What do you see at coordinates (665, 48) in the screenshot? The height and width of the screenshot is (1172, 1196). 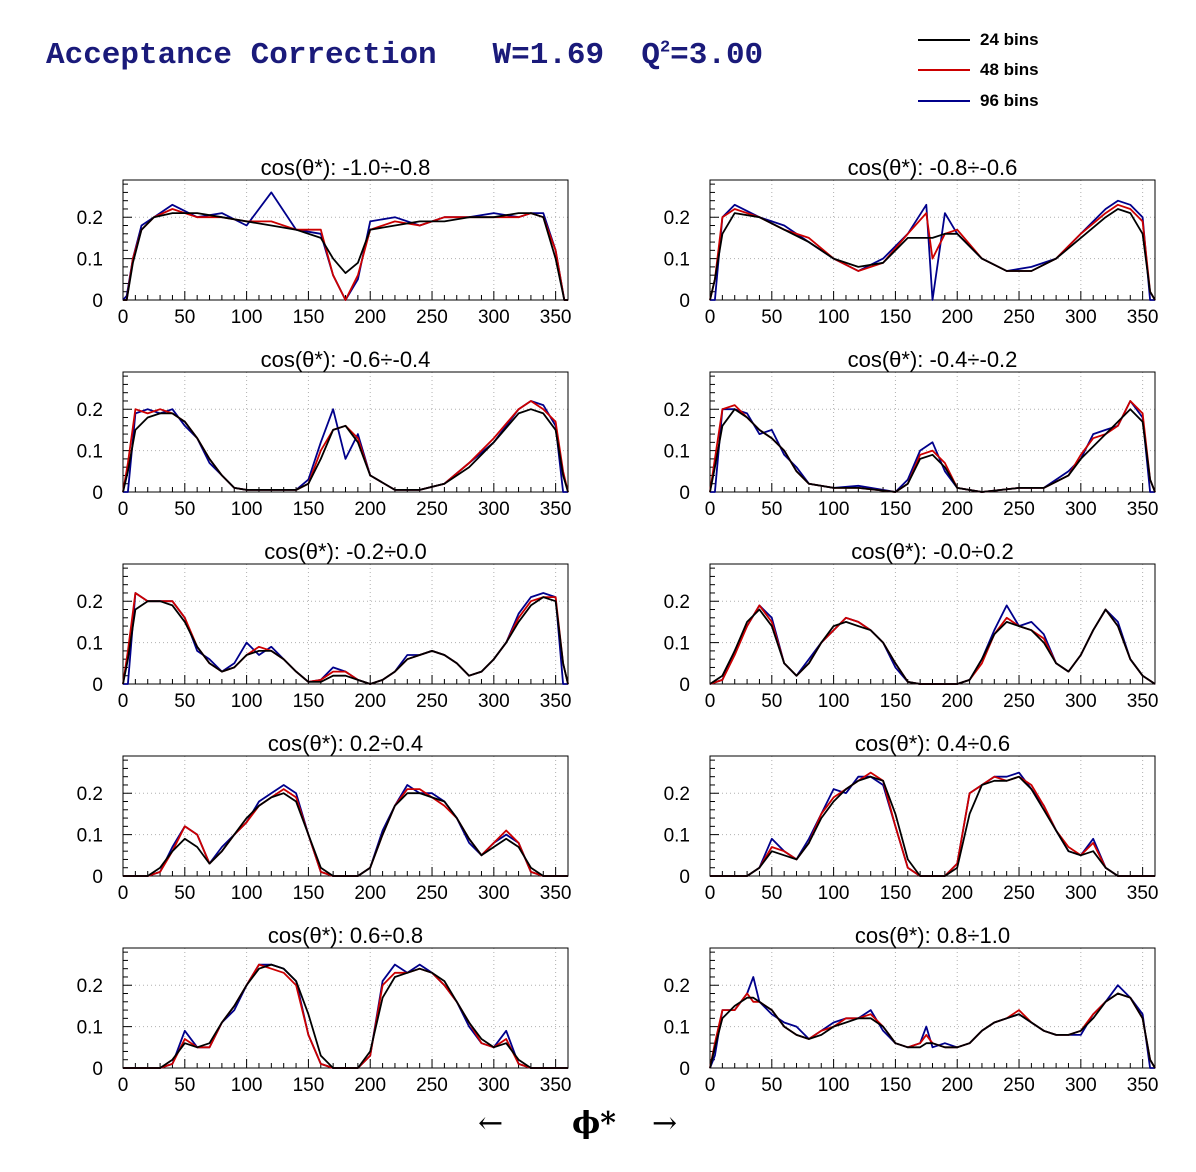 I see `q-superscript: 2` at bounding box center [665, 48].